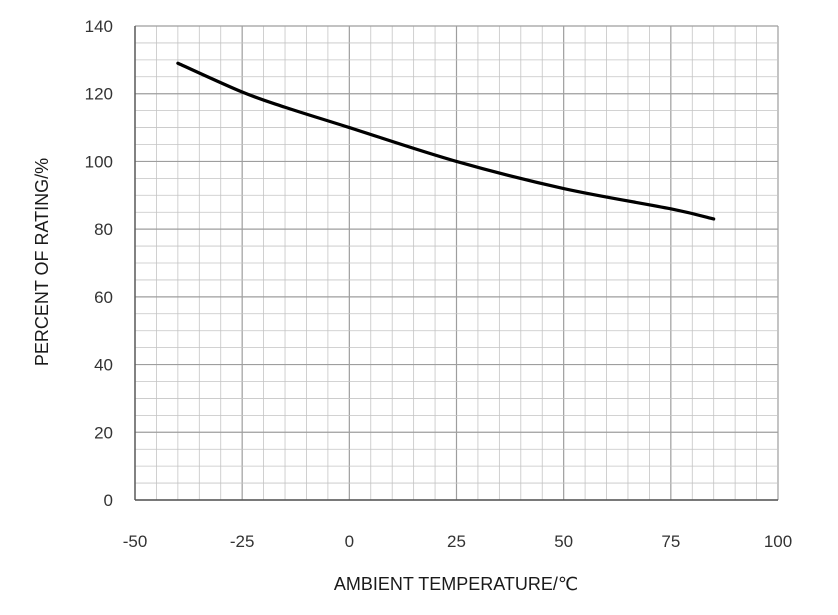  I want to click on x-tick-label: 100, so click(778, 541).